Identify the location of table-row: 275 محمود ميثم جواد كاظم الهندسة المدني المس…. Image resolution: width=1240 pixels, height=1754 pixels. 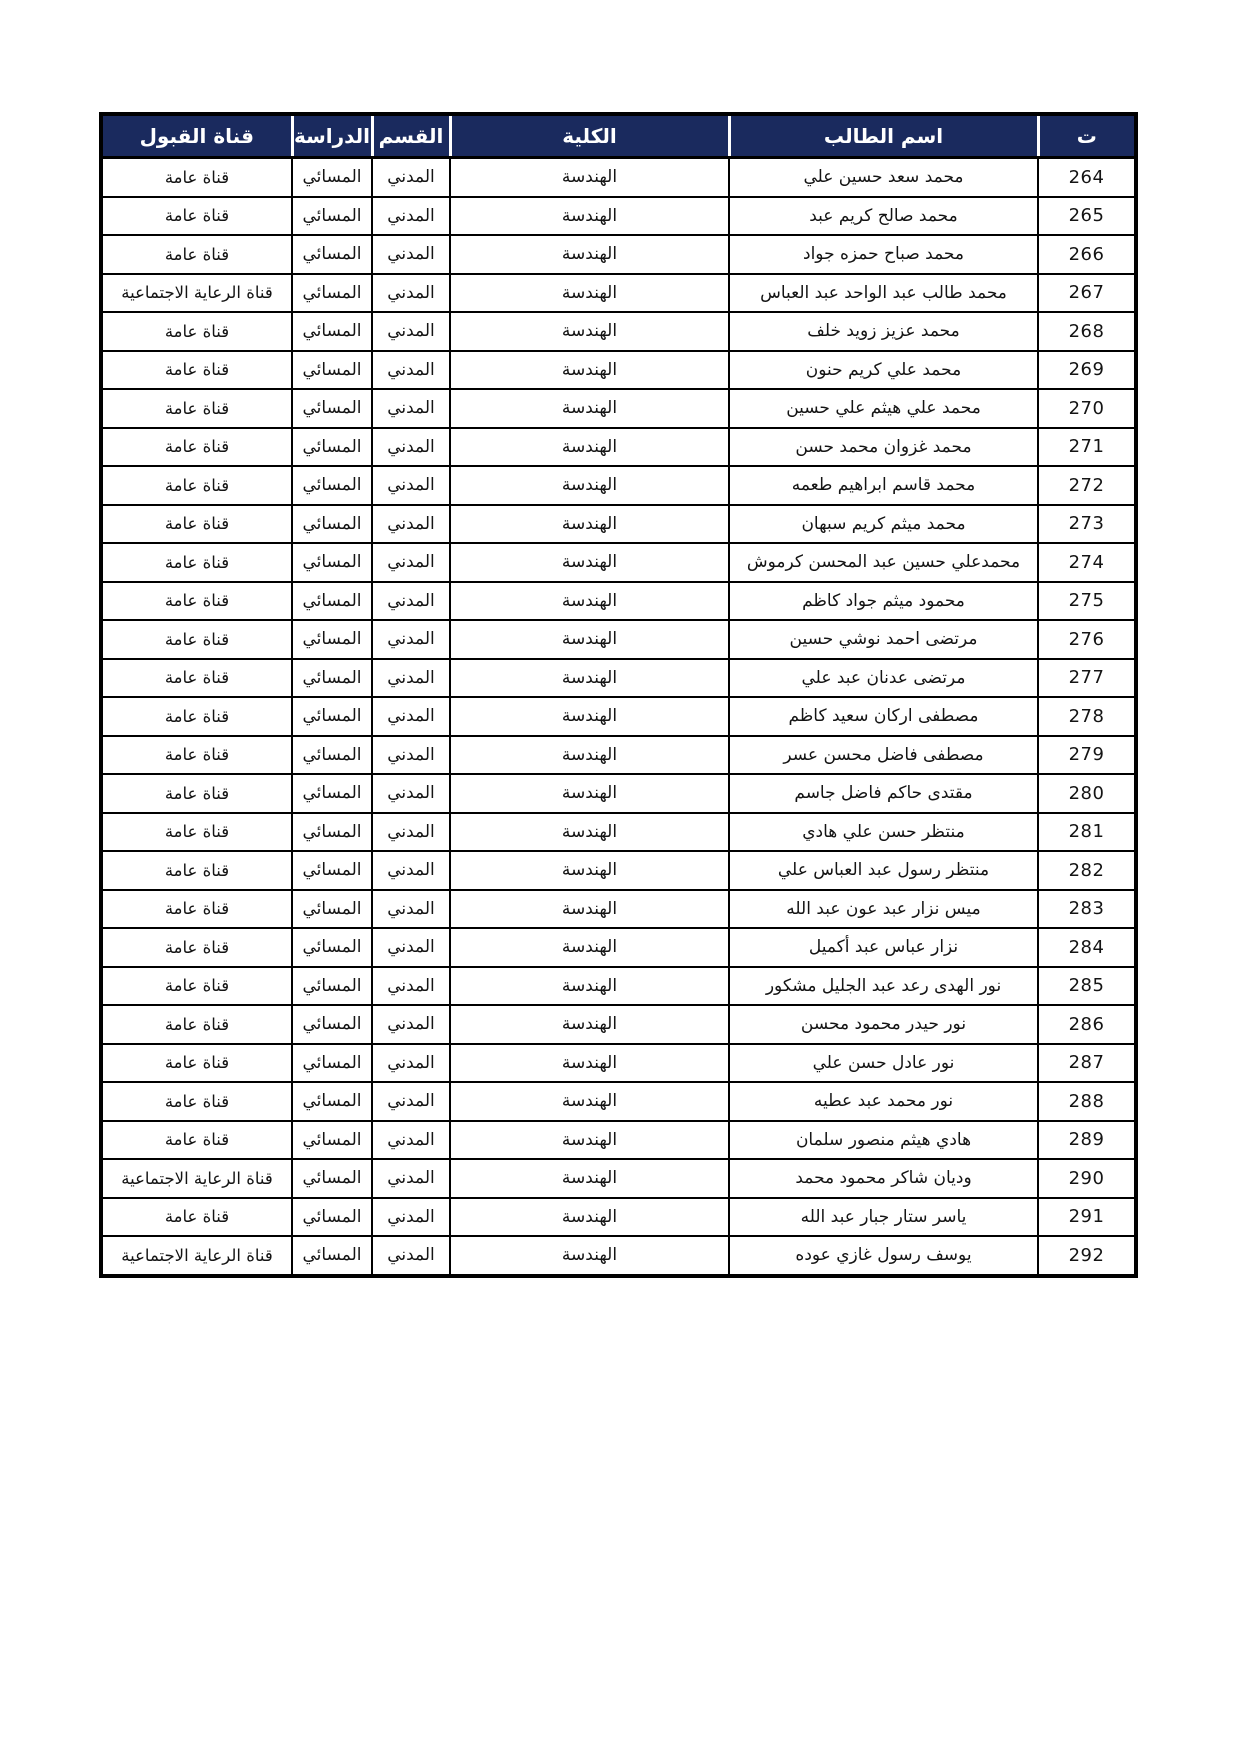
(618, 600).